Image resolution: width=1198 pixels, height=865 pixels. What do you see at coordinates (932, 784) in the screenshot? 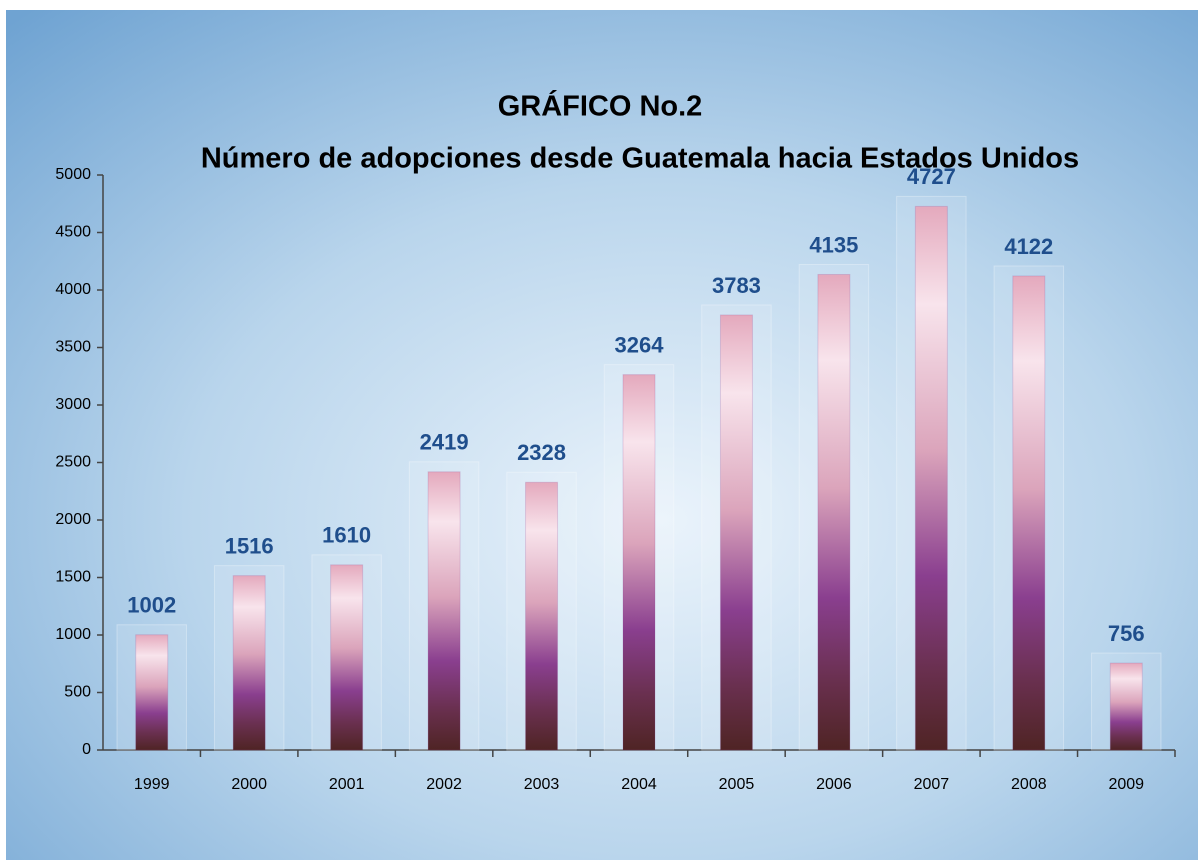
I see `x-tick-label: 2007` at bounding box center [932, 784].